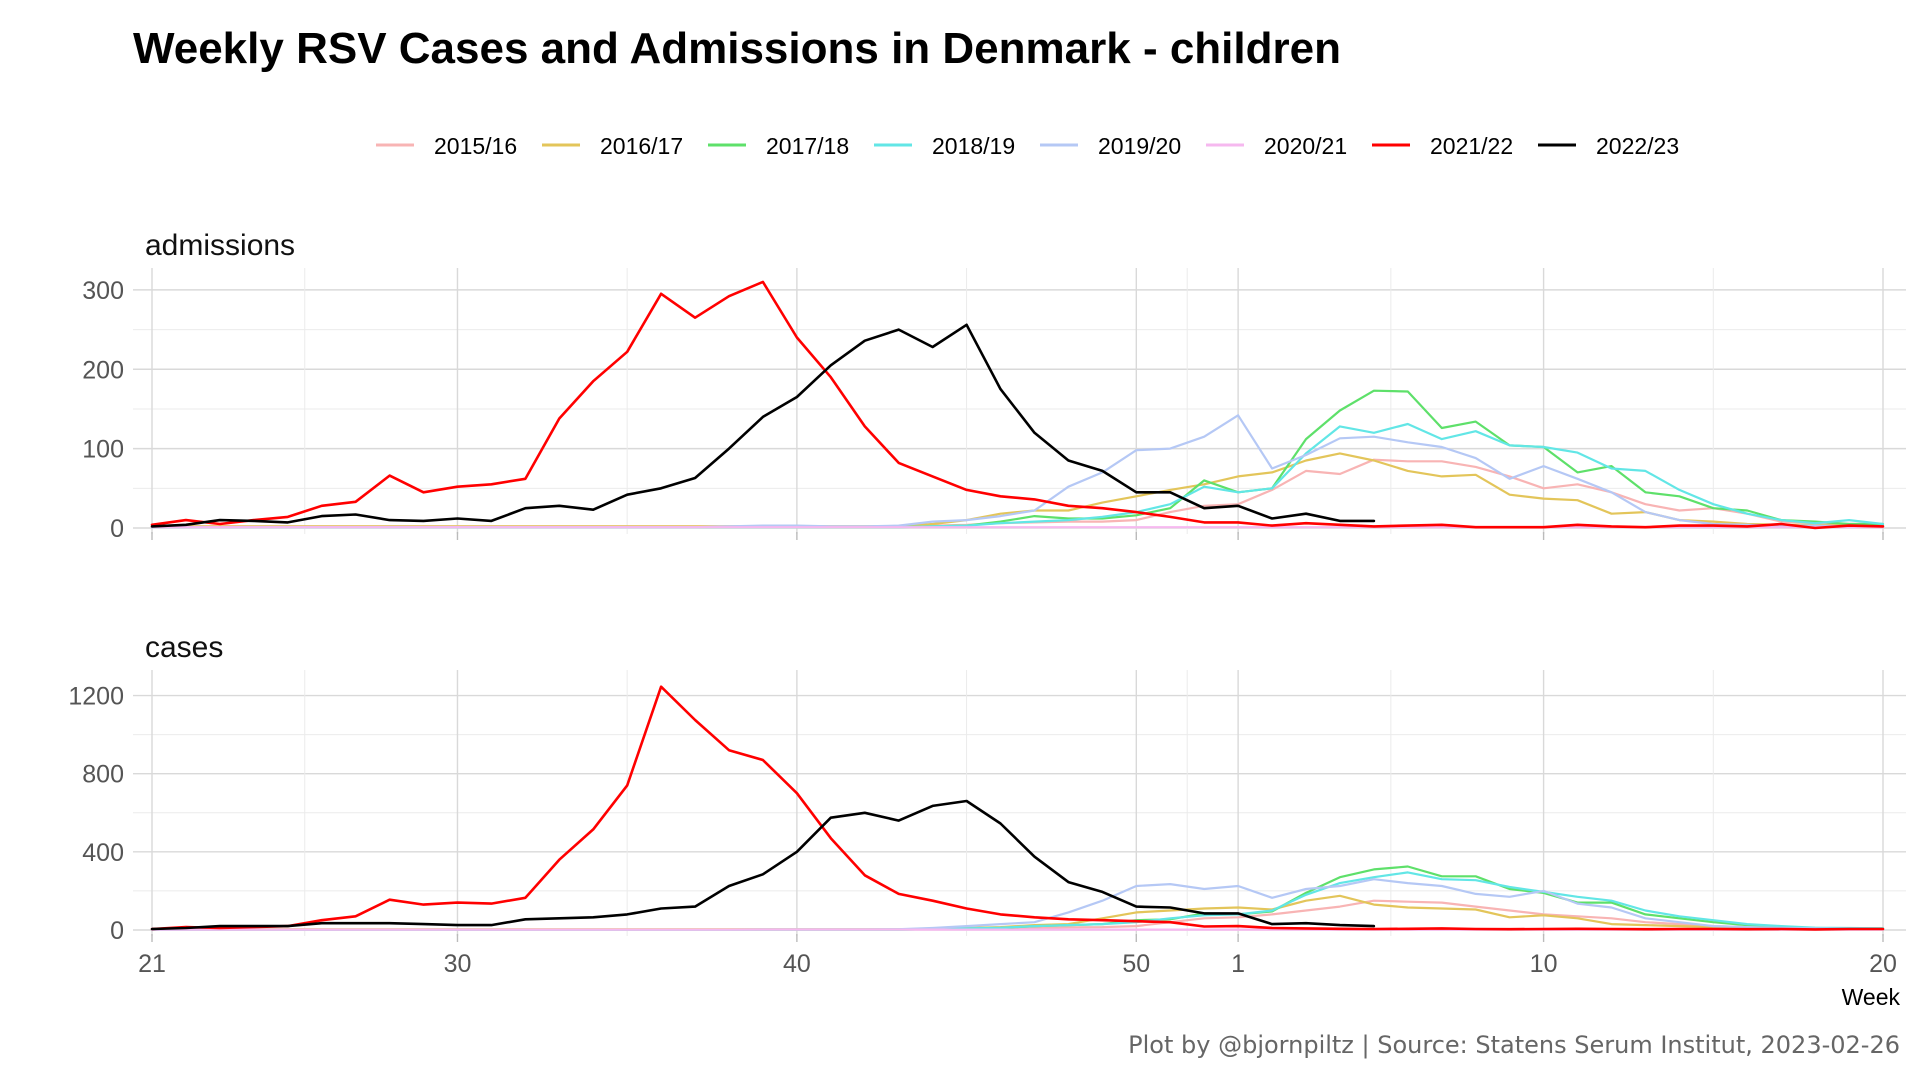 The height and width of the screenshot is (1080, 1920). What do you see at coordinates (1883, 964) in the screenshot?
I see `x-tick-label: 20` at bounding box center [1883, 964].